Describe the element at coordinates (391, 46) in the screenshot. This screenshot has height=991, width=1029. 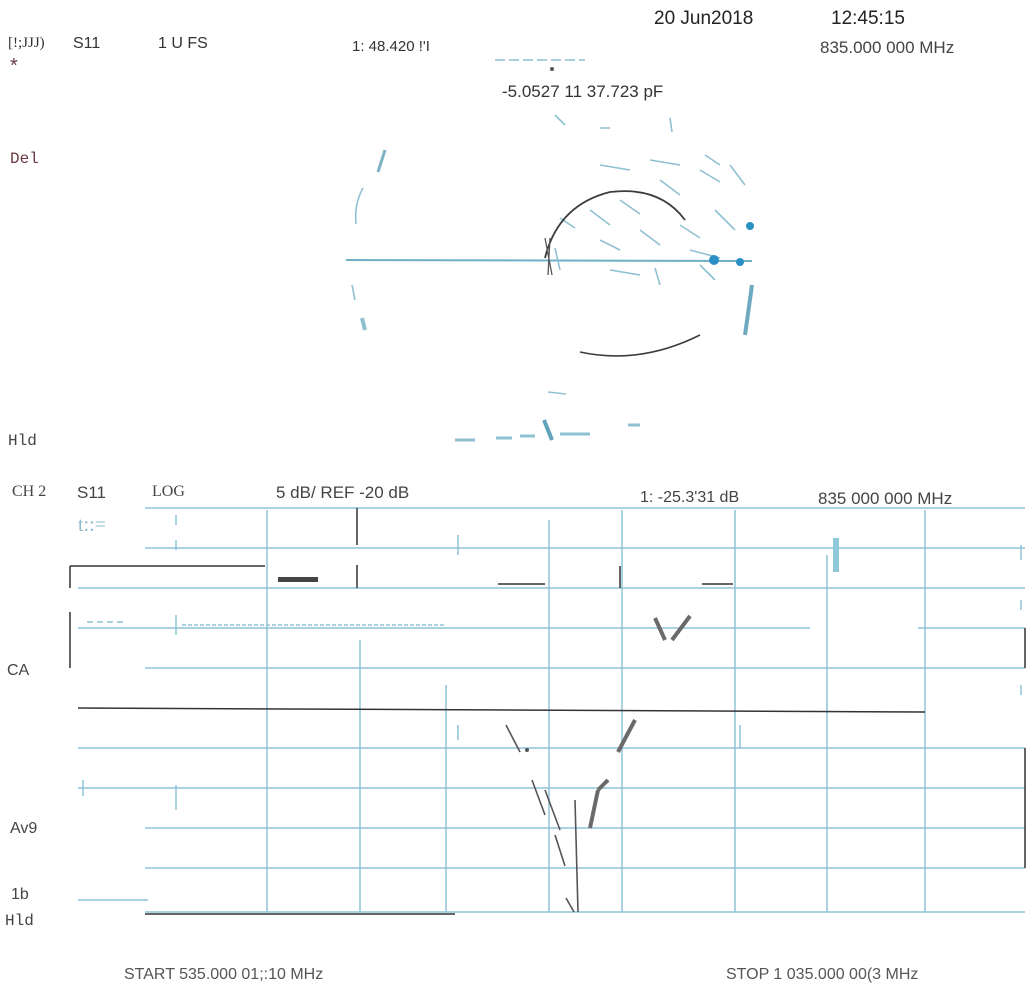
I see `ch1-marker-readout: 1: 48.420 !'I` at that location.